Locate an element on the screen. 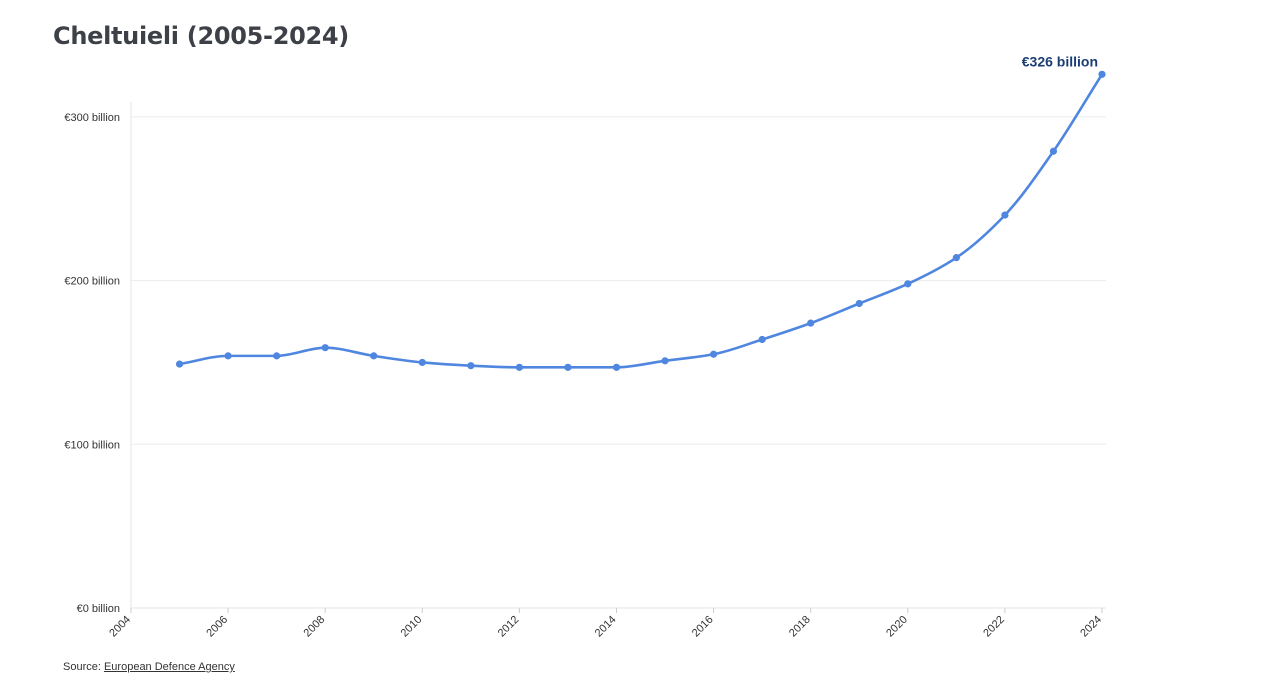 This screenshot has width=1265, height=700. x-tick-label: 2012 is located at coordinates (509, 627).